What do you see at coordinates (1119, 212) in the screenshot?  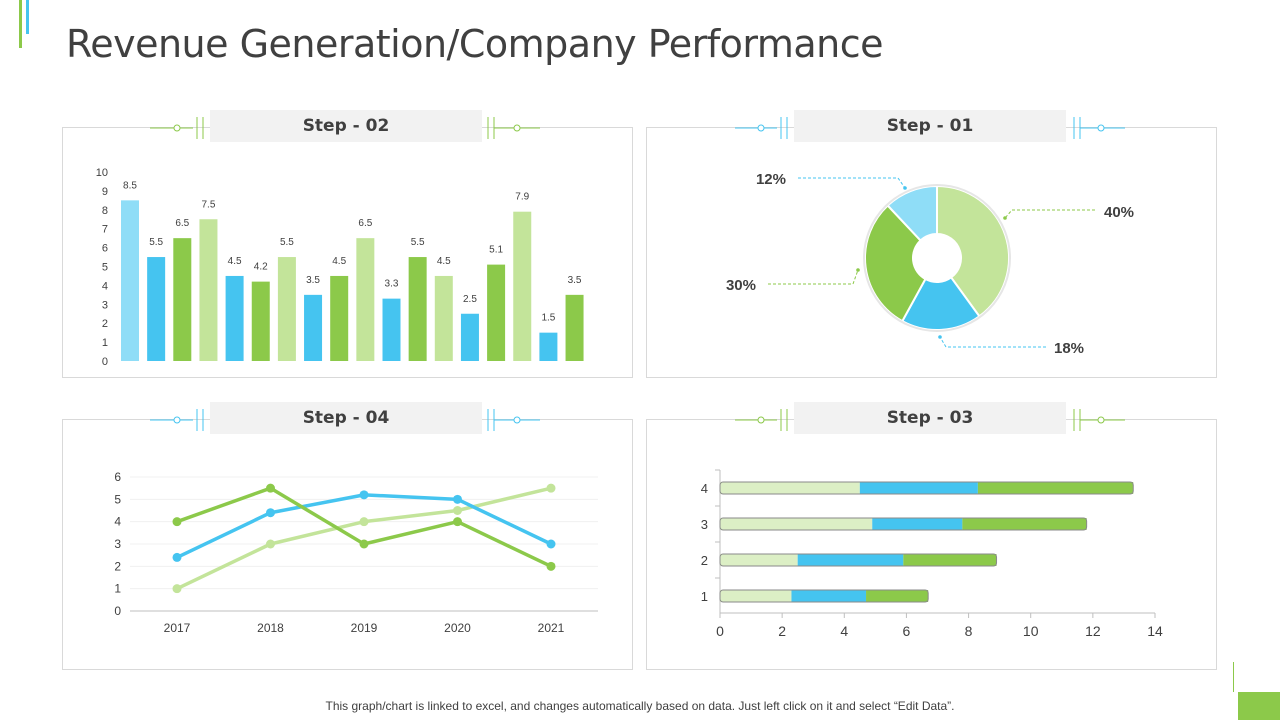 I see `slice-label: 40%` at bounding box center [1119, 212].